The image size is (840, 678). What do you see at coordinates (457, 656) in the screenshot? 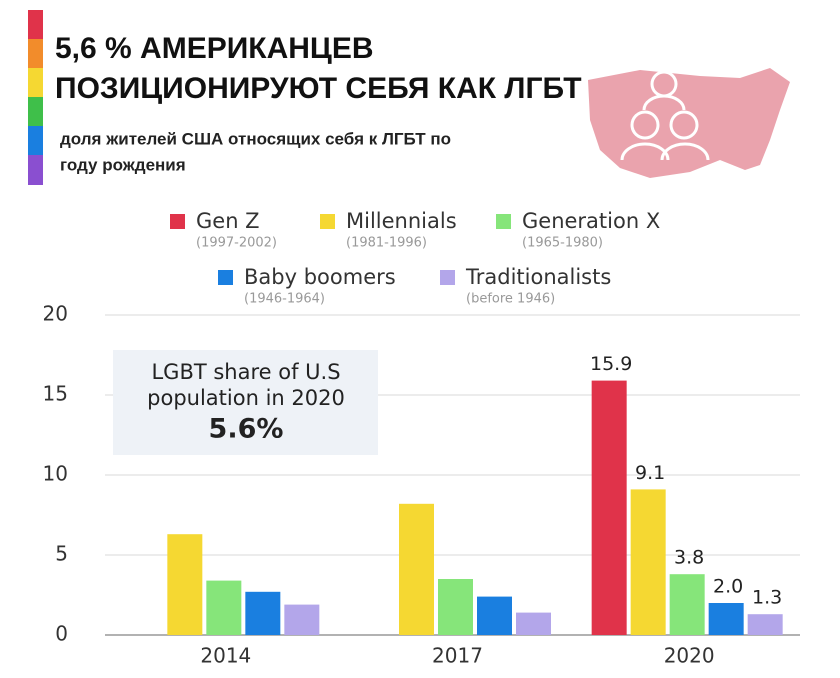
I see `x-tick-label: 2017` at bounding box center [457, 656].